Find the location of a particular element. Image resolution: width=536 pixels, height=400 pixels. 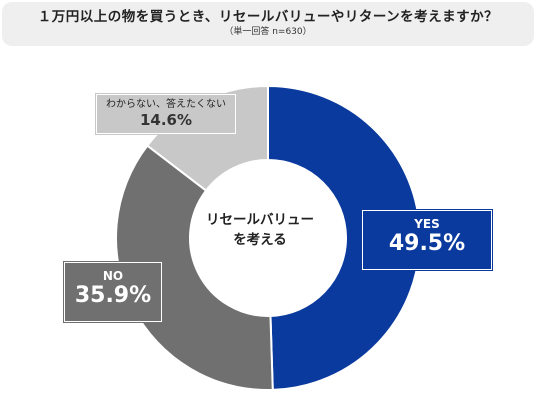

no-label: NO is located at coordinates (113, 276).